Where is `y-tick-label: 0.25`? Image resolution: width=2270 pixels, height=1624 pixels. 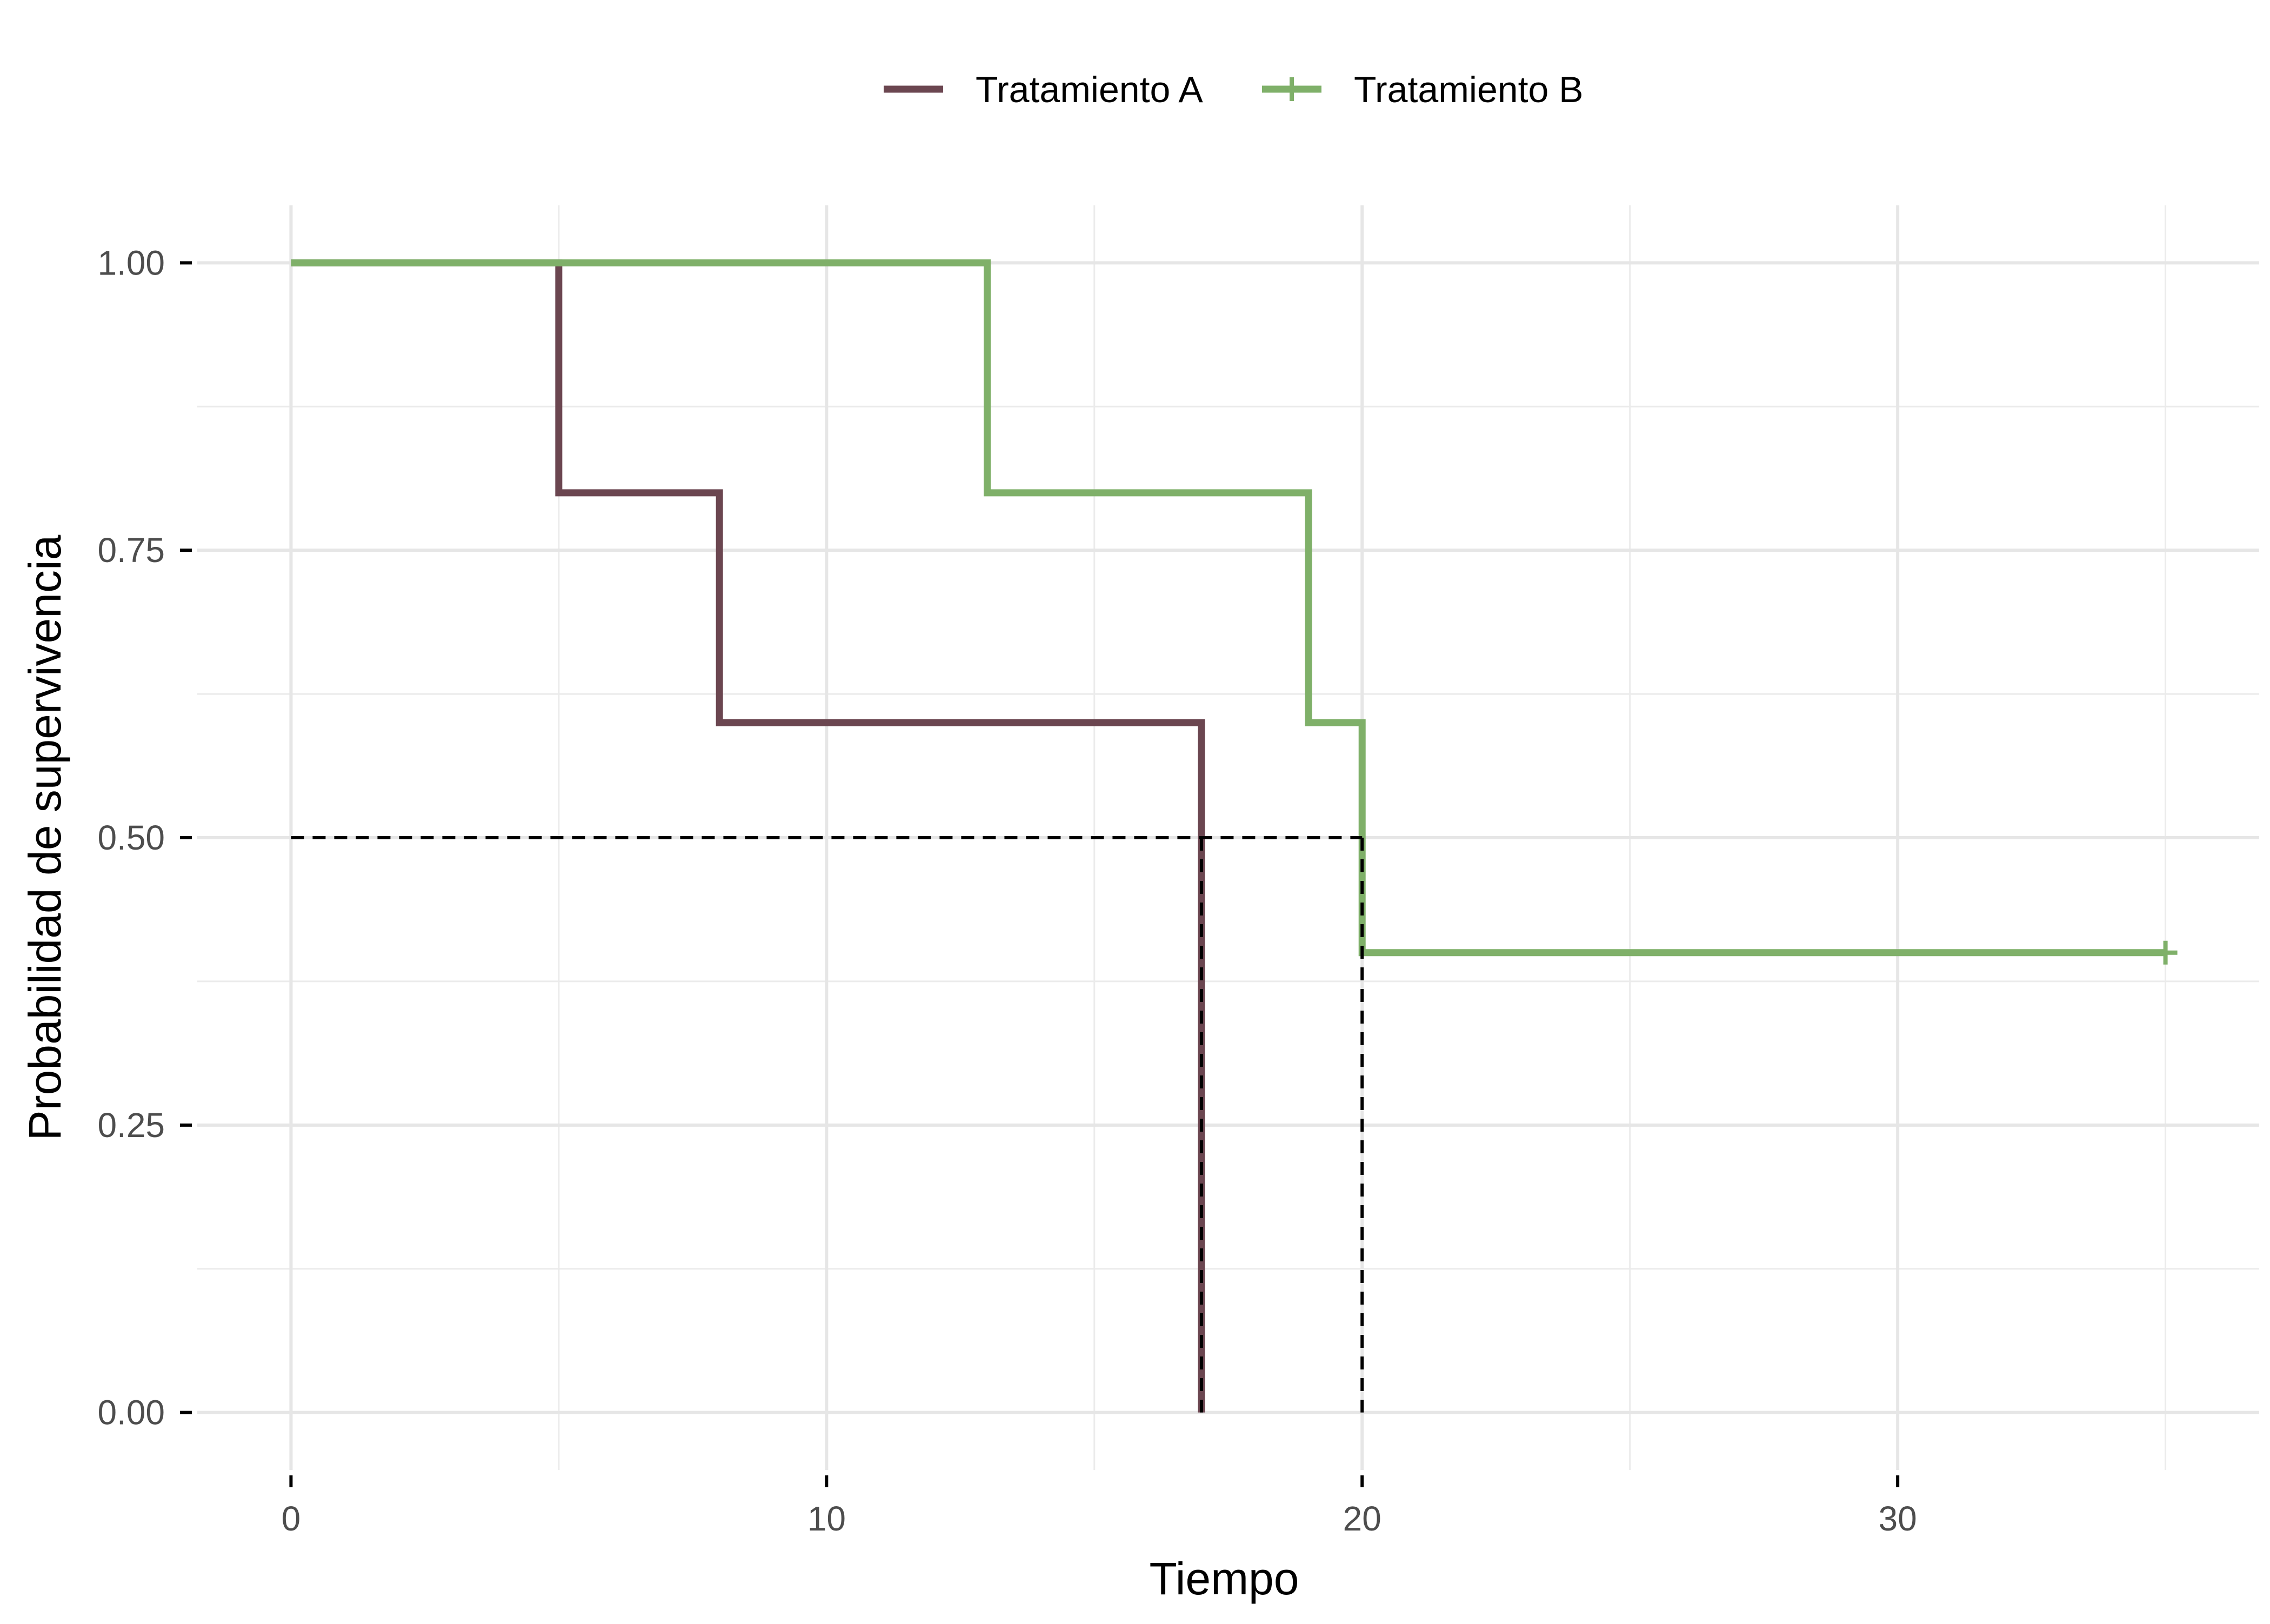 y-tick-label: 0.25 is located at coordinates (131, 1125).